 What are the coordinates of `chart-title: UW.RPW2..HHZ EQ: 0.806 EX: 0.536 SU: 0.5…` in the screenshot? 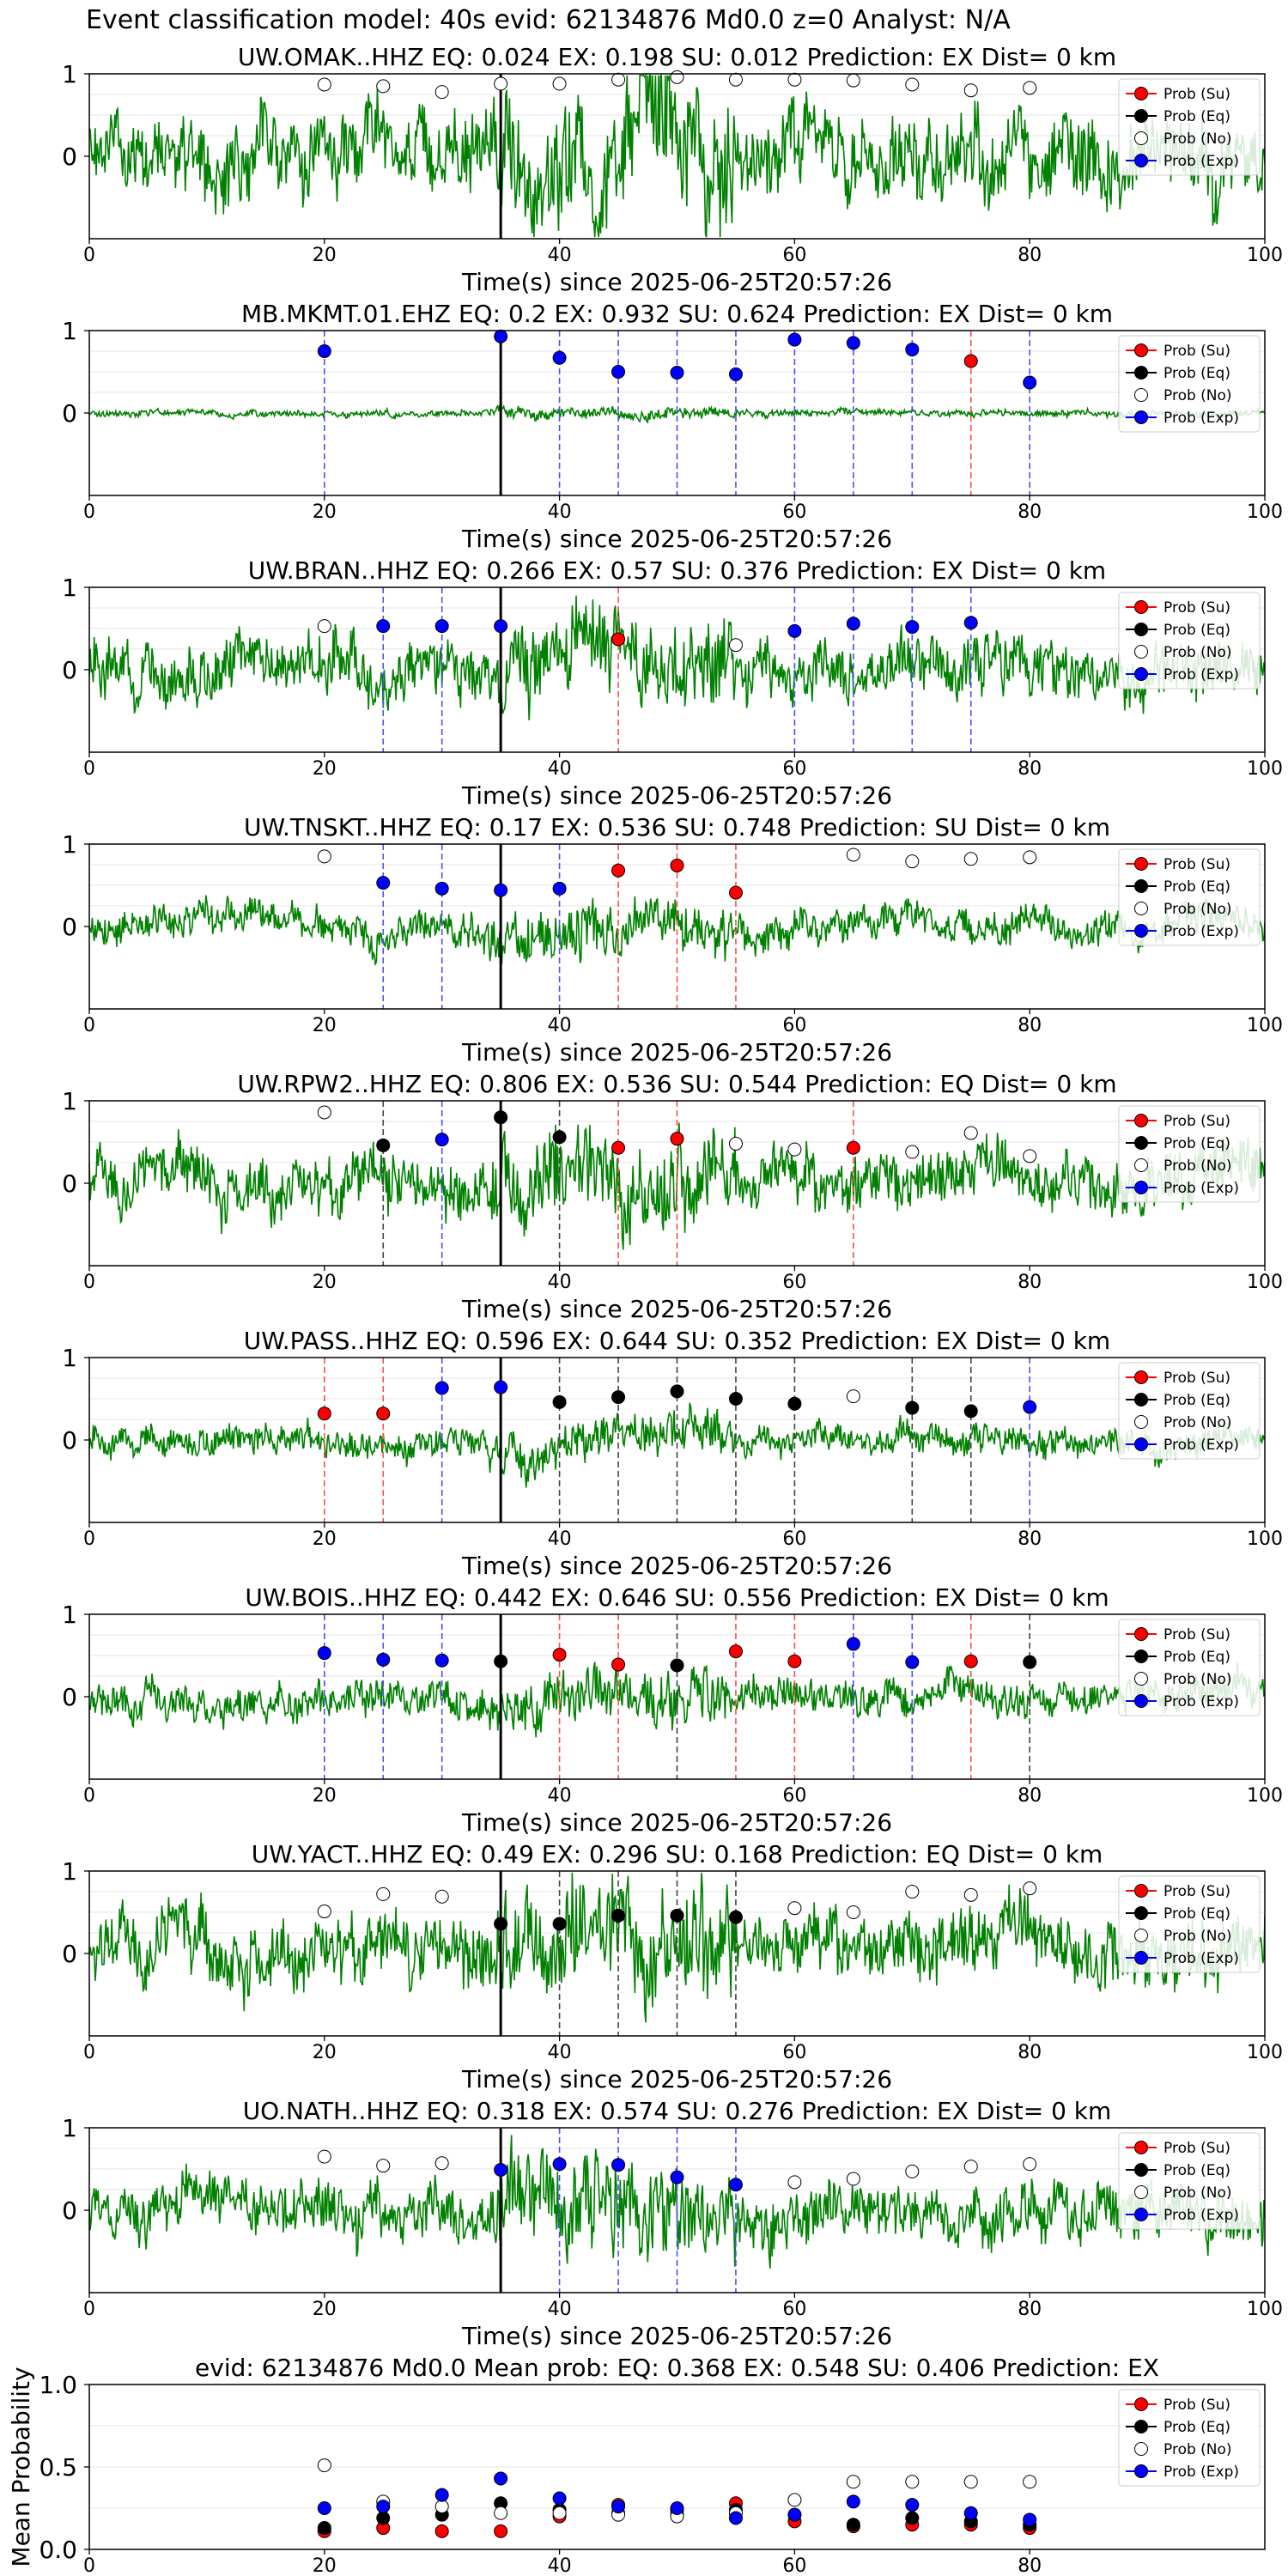 It's located at (676, 1084).